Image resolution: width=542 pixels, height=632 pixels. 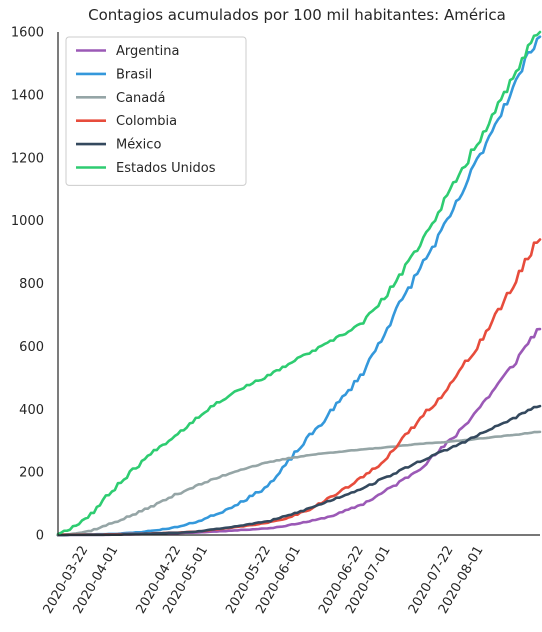 I want to click on y-tick-label: 800, so click(x=31, y=284).